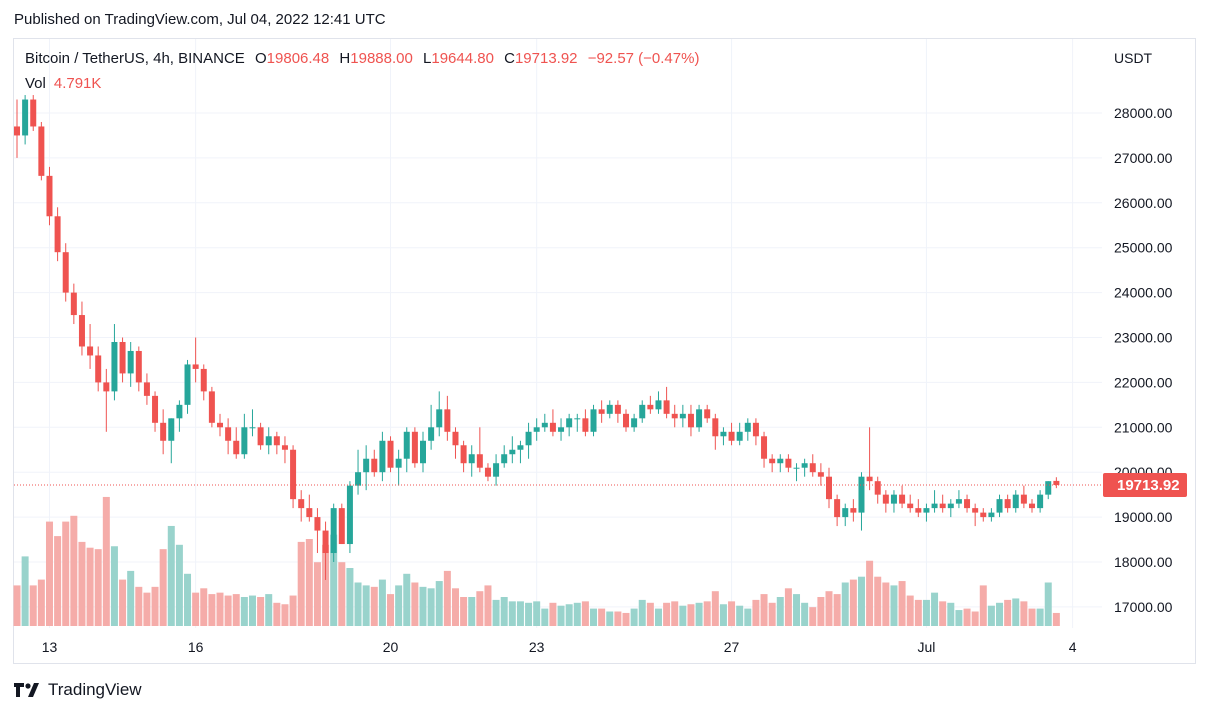 The height and width of the screenshot is (713, 1211). Describe the element at coordinates (135, 58) in the screenshot. I see `symbol-title: Bitcoin / TetherUS, 4h, BINANCE` at that location.